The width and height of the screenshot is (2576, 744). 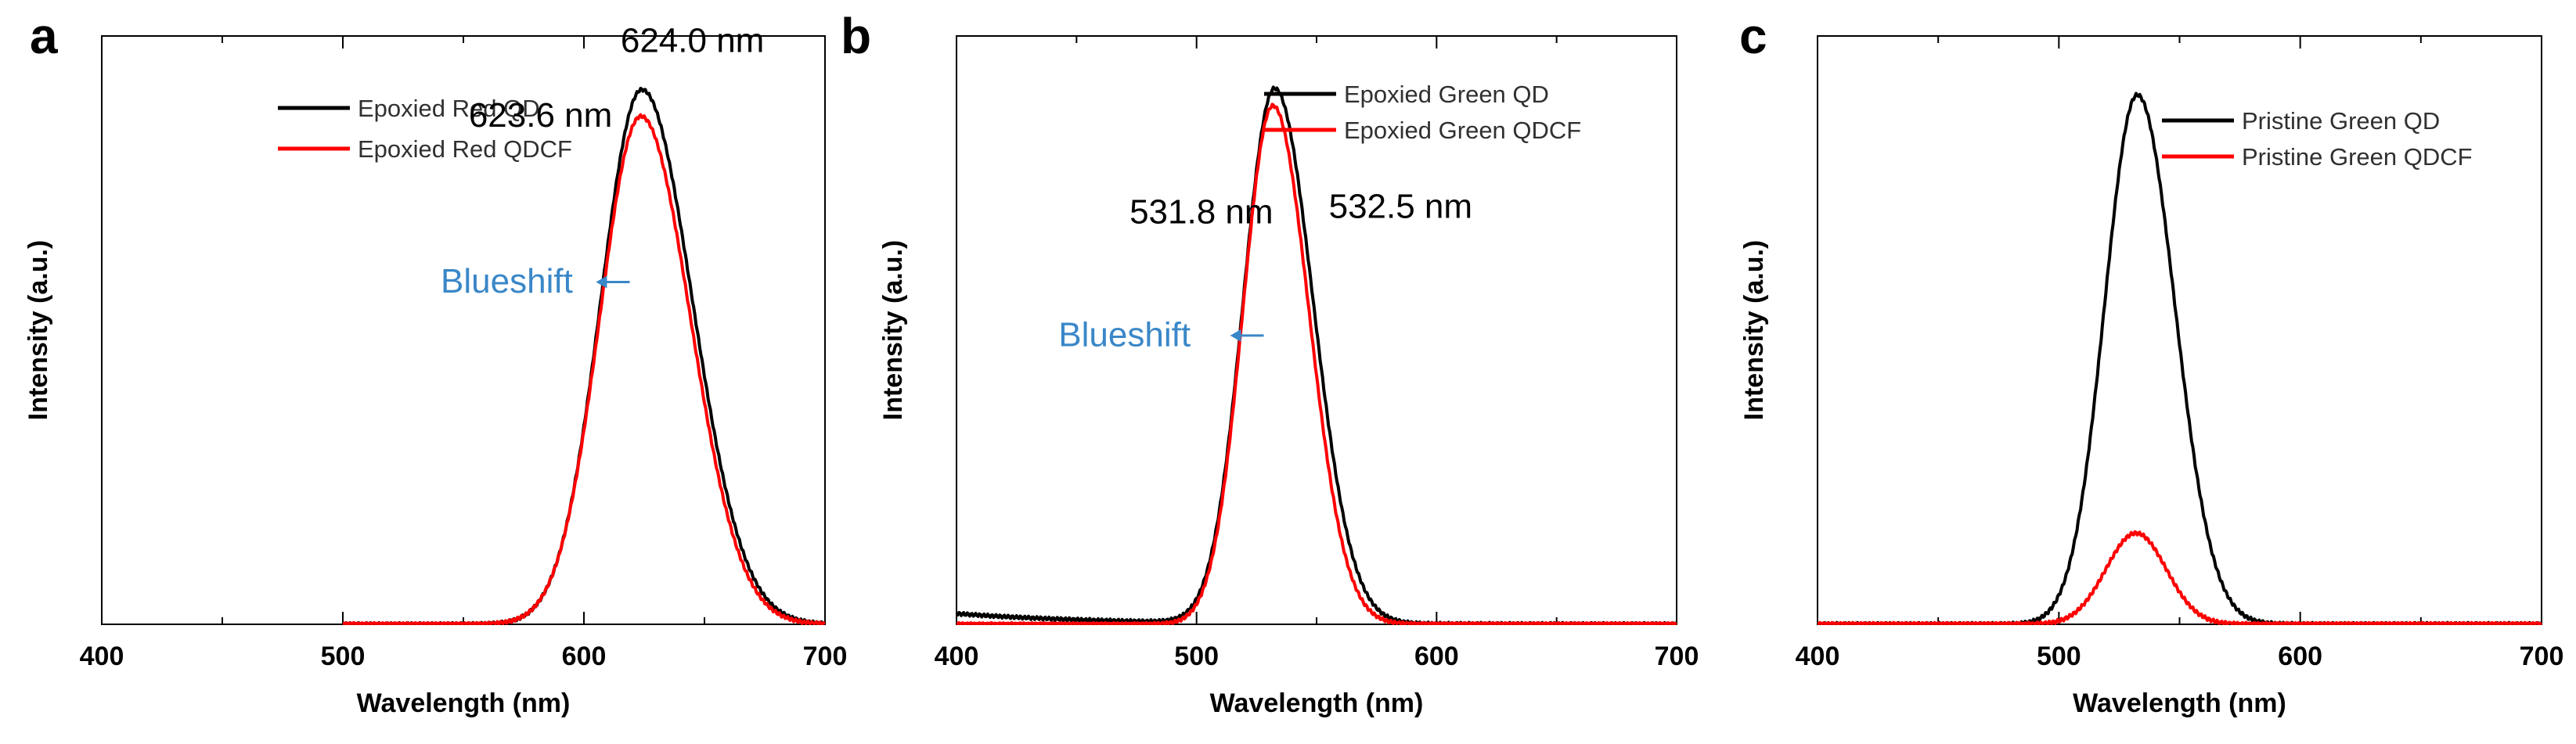 What do you see at coordinates (465, 149) in the screenshot?
I see `legend-entry: Epoxied Red QDCF` at bounding box center [465, 149].